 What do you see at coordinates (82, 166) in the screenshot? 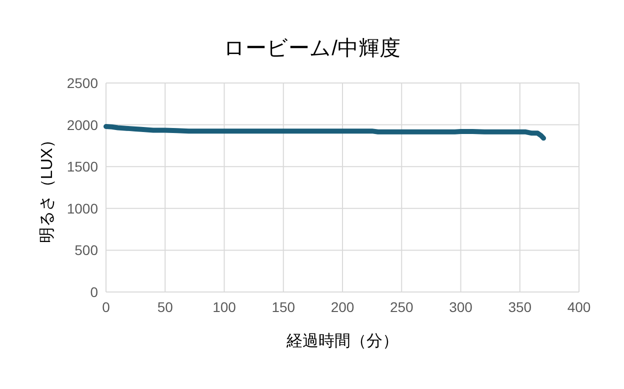
I see `y-tick-label: 1500` at bounding box center [82, 166].